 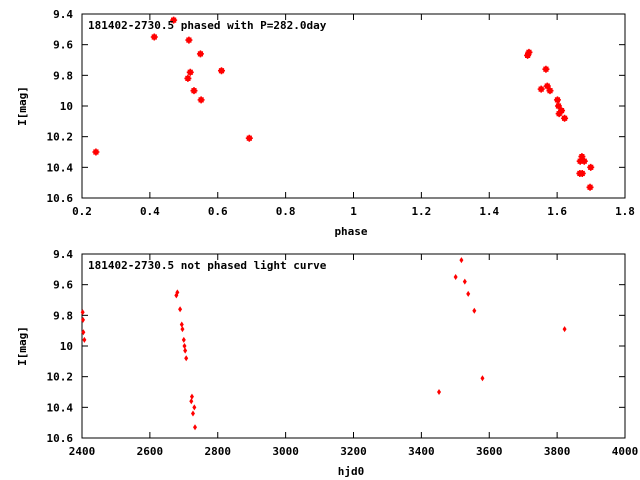 I want to click on chart2-x-tick-label: 3200, so click(x=353, y=451).